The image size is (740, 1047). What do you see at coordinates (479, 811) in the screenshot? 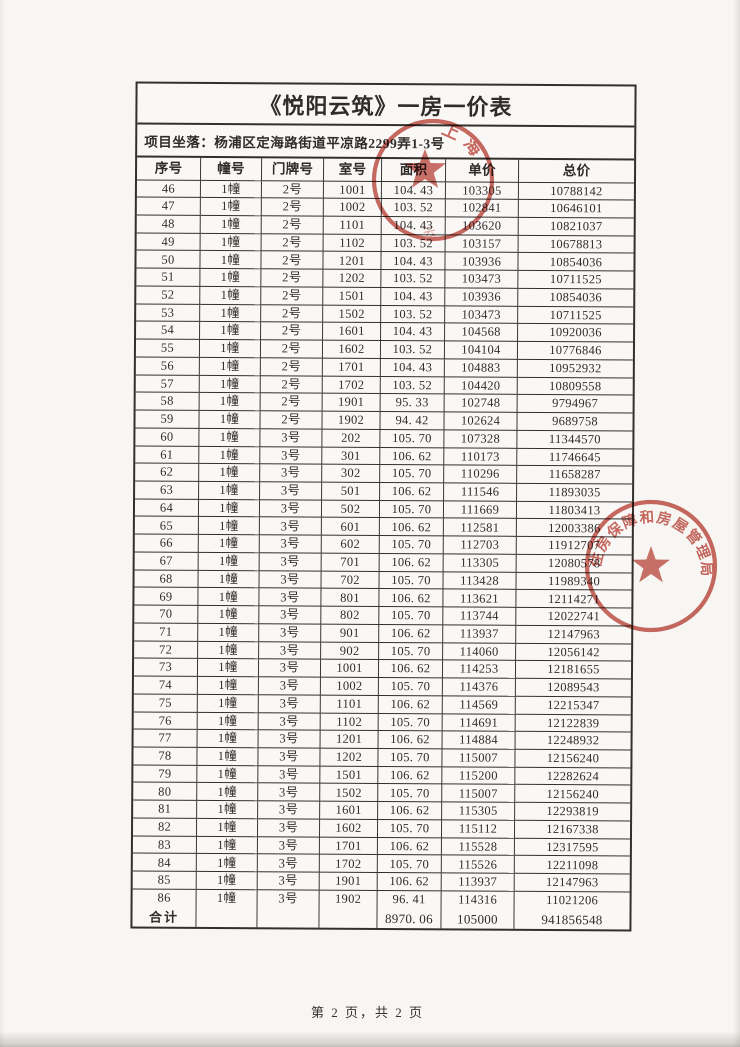
I see `table-cell: 115305` at bounding box center [479, 811].